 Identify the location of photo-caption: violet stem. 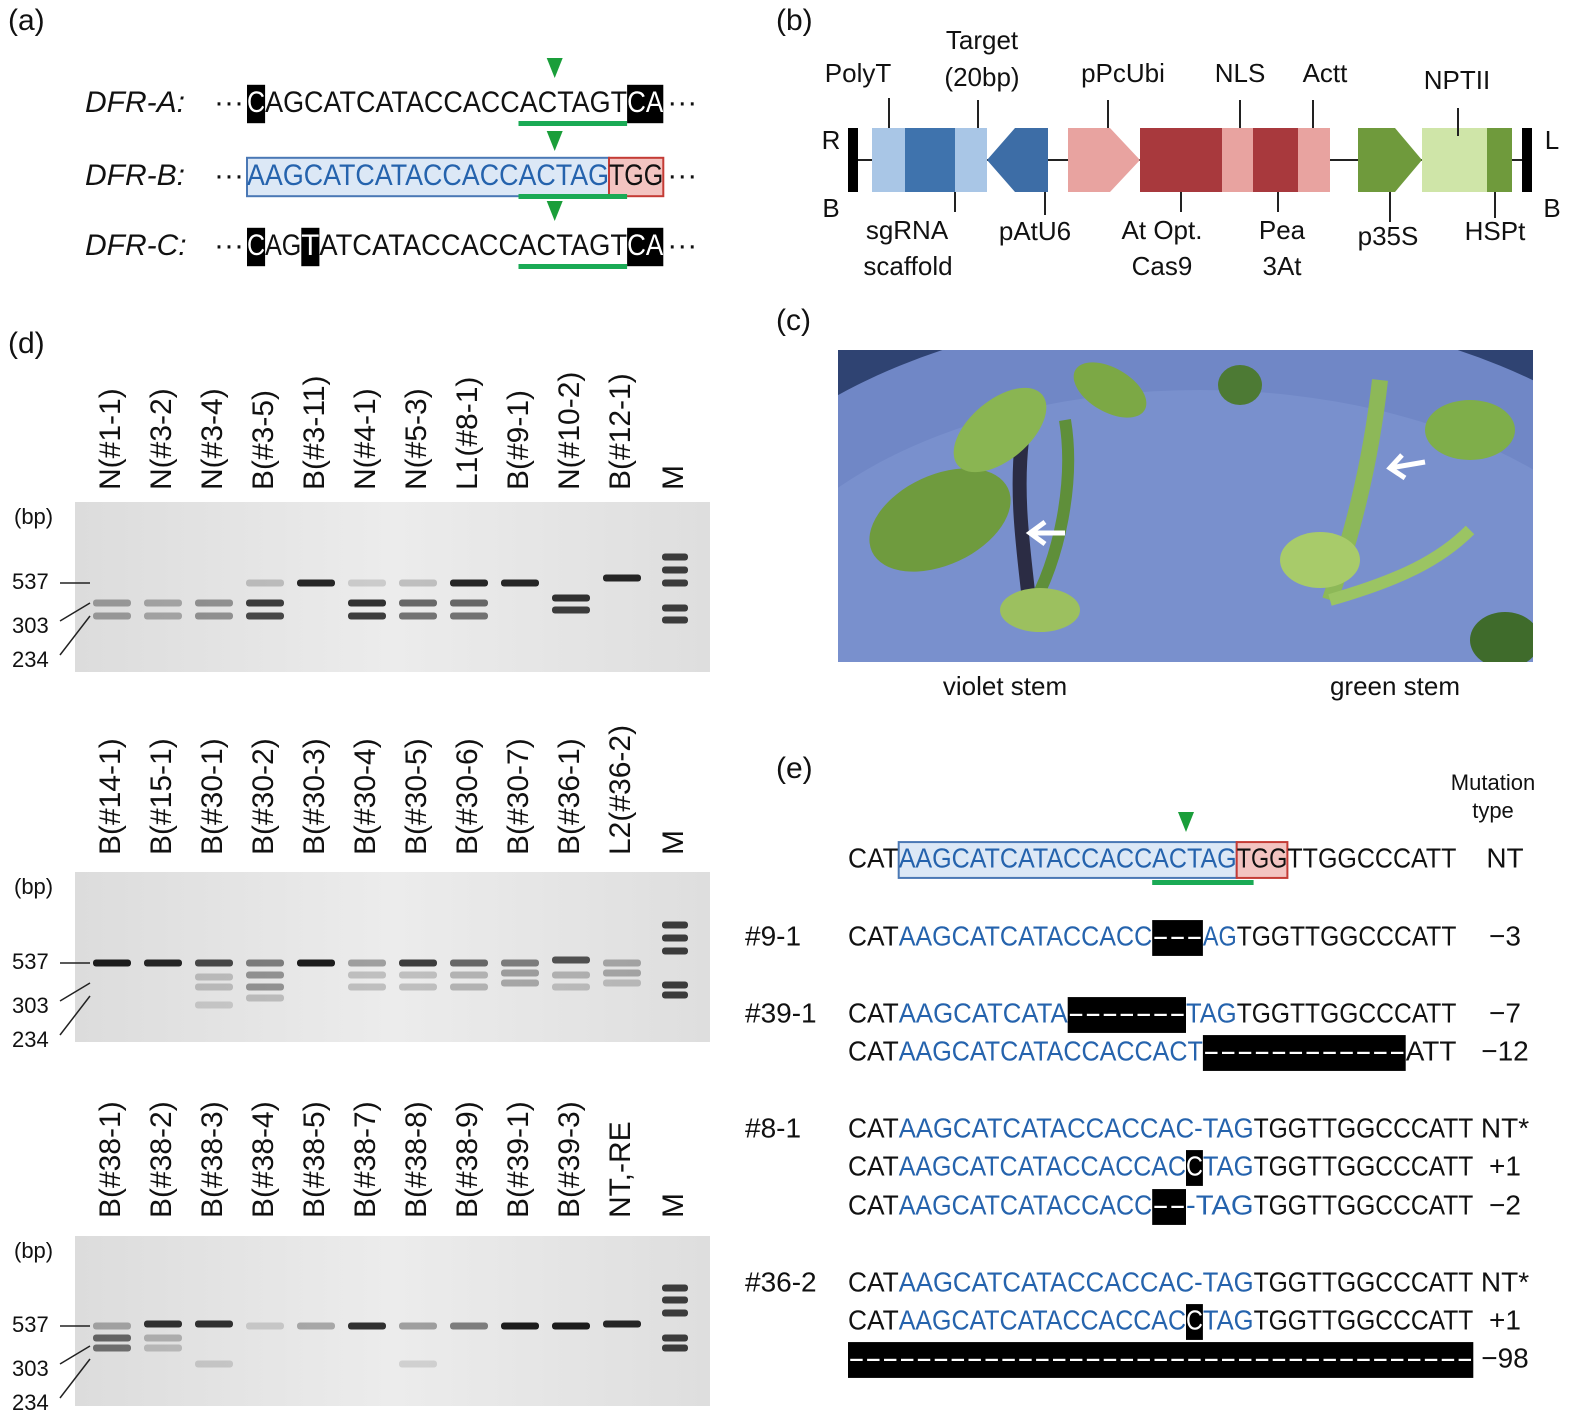
(1005, 686).